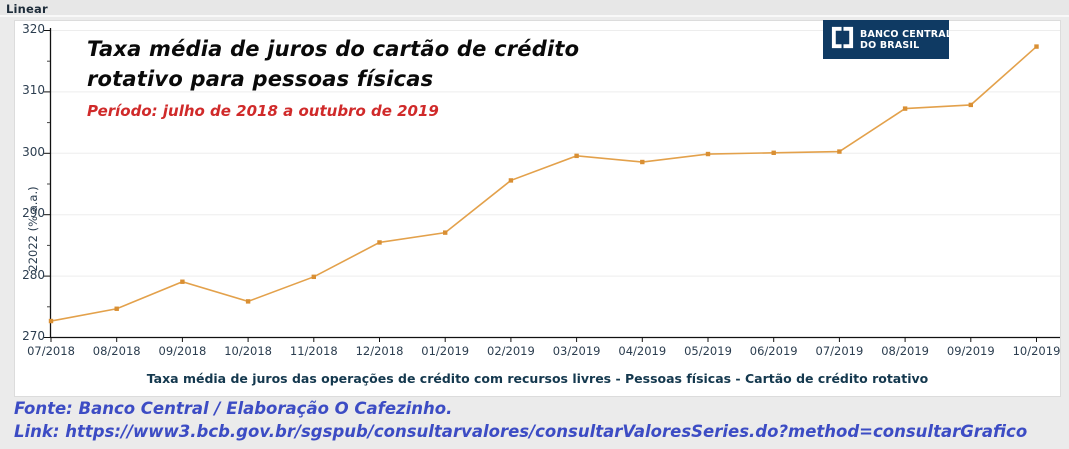 The width and height of the screenshot is (1069, 449). I want to click on toolbar: Linear, so click(534, 8).